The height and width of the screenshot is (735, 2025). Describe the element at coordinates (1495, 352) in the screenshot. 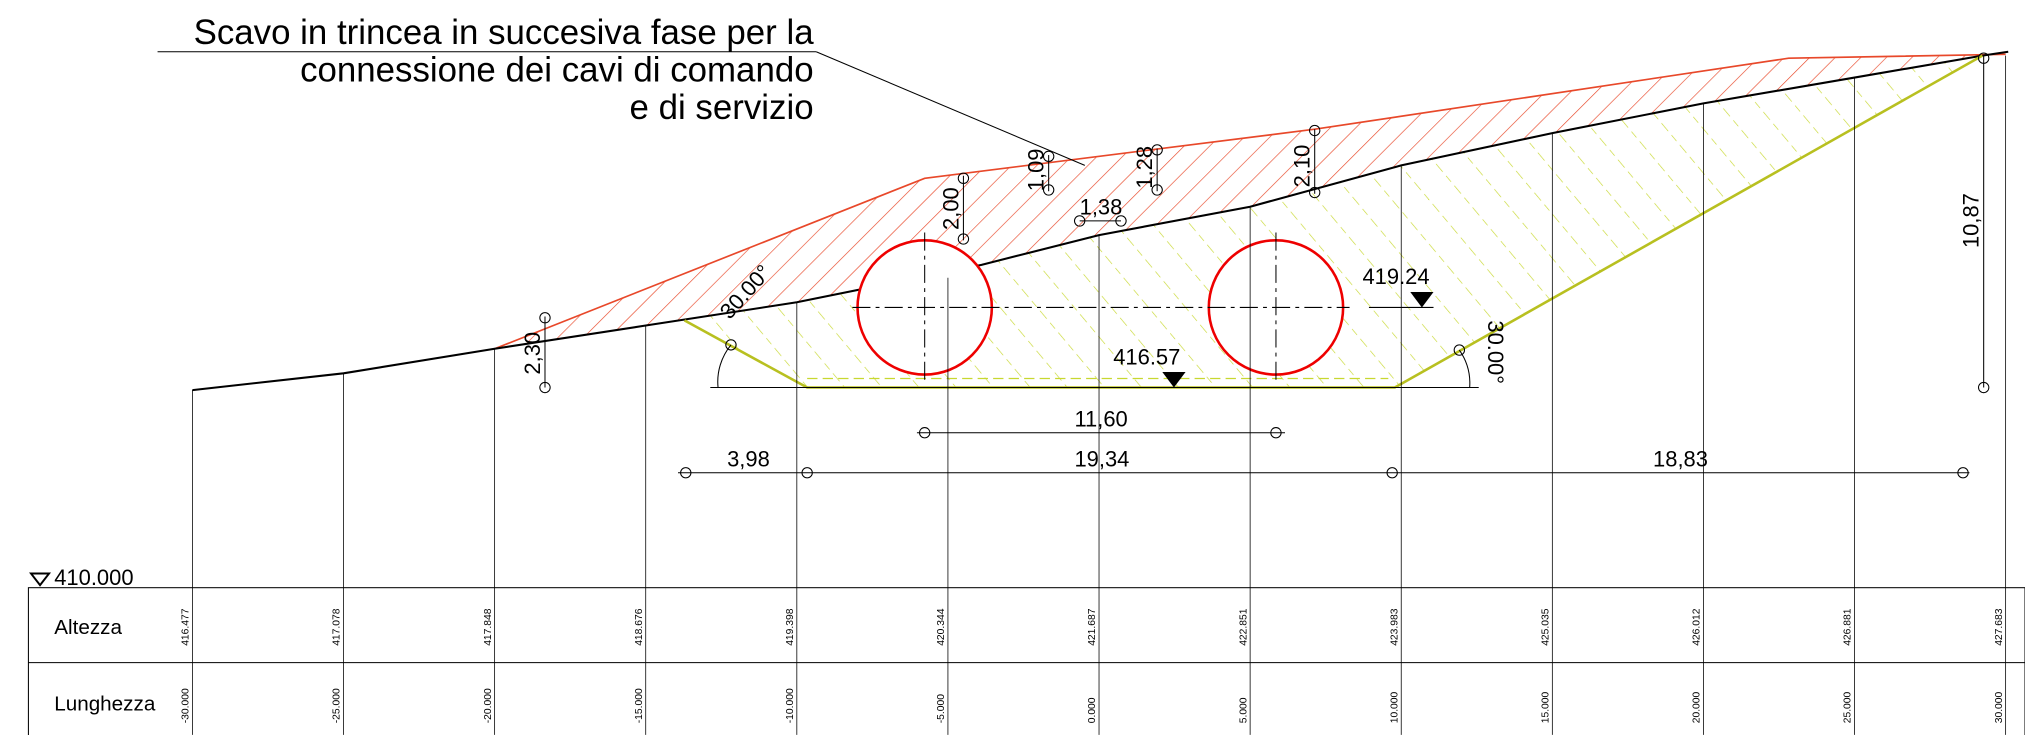

I see `dim-label: 30.00°` at that location.